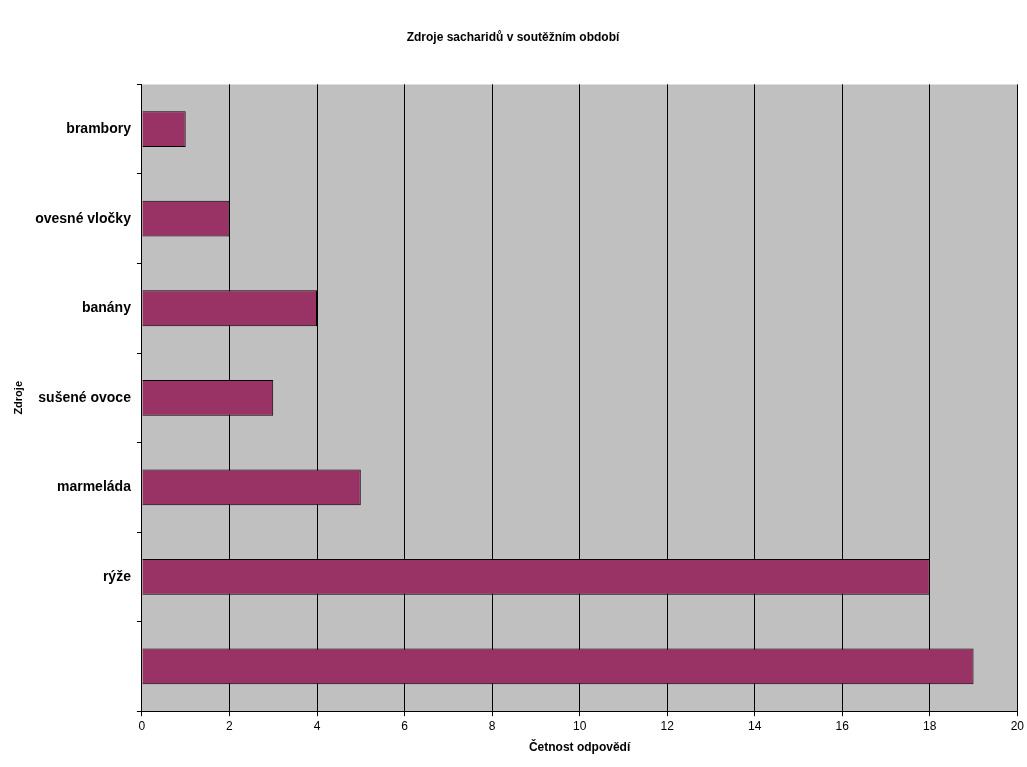 The height and width of the screenshot is (767, 1027). I want to click on x-axis-title: Četnost odpovědí, so click(579, 747).